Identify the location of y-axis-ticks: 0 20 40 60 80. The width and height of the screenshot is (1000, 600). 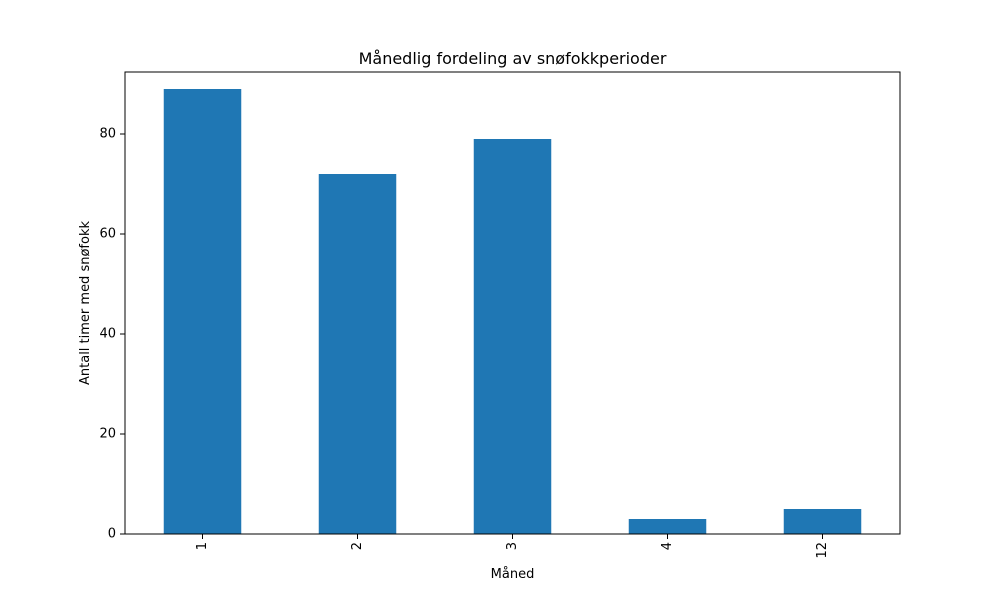
(112, 334).